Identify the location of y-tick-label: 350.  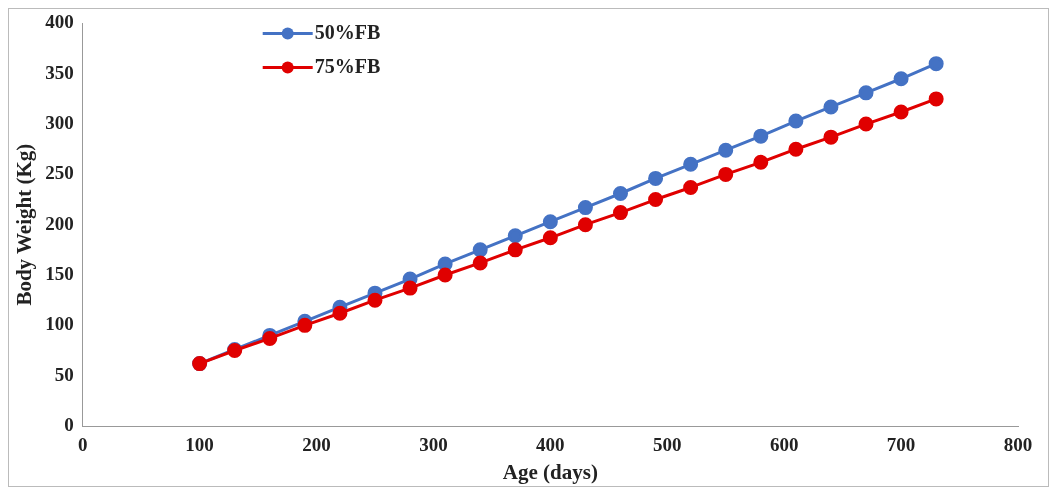
(59, 72).